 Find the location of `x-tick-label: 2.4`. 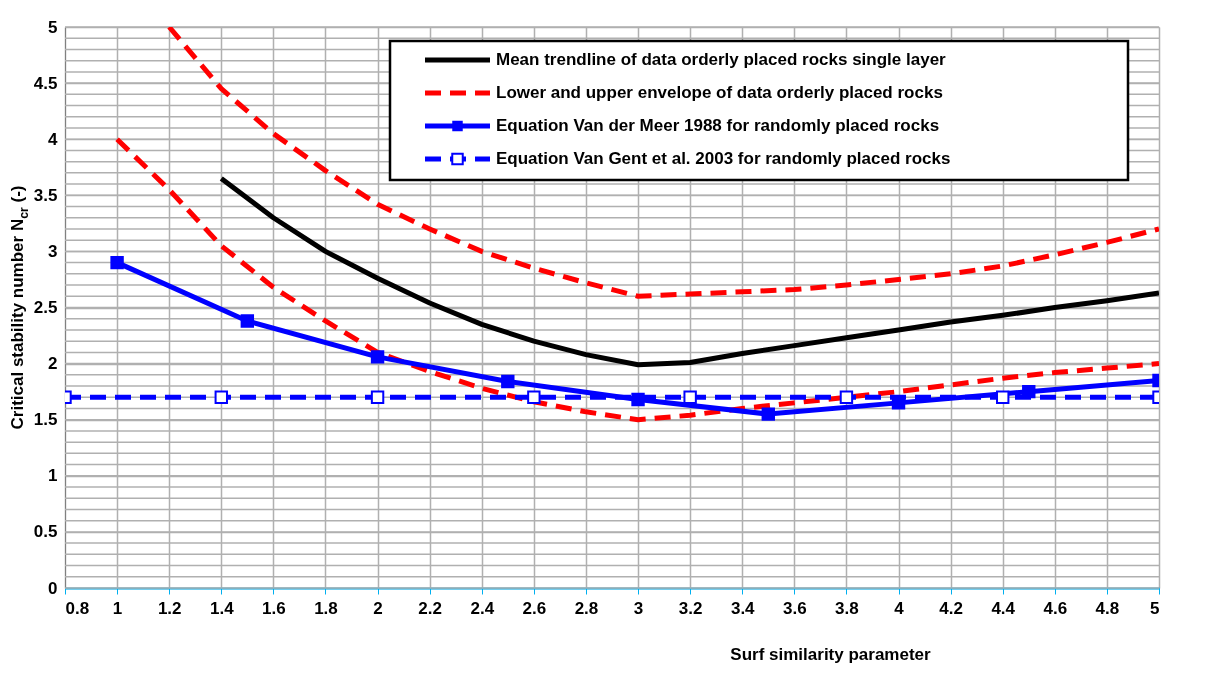

x-tick-label: 2.4 is located at coordinates (482, 608).